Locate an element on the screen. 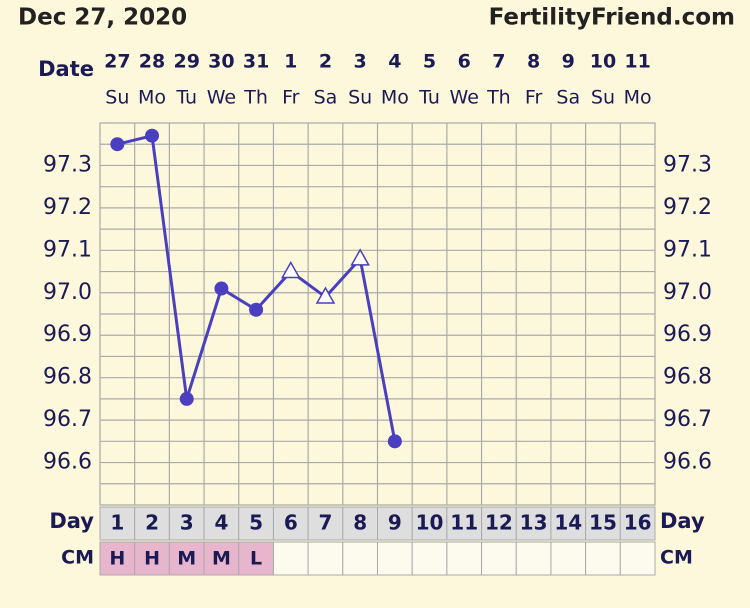 This screenshot has height=608, width=750. date-label: 5 is located at coordinates (429, 62).